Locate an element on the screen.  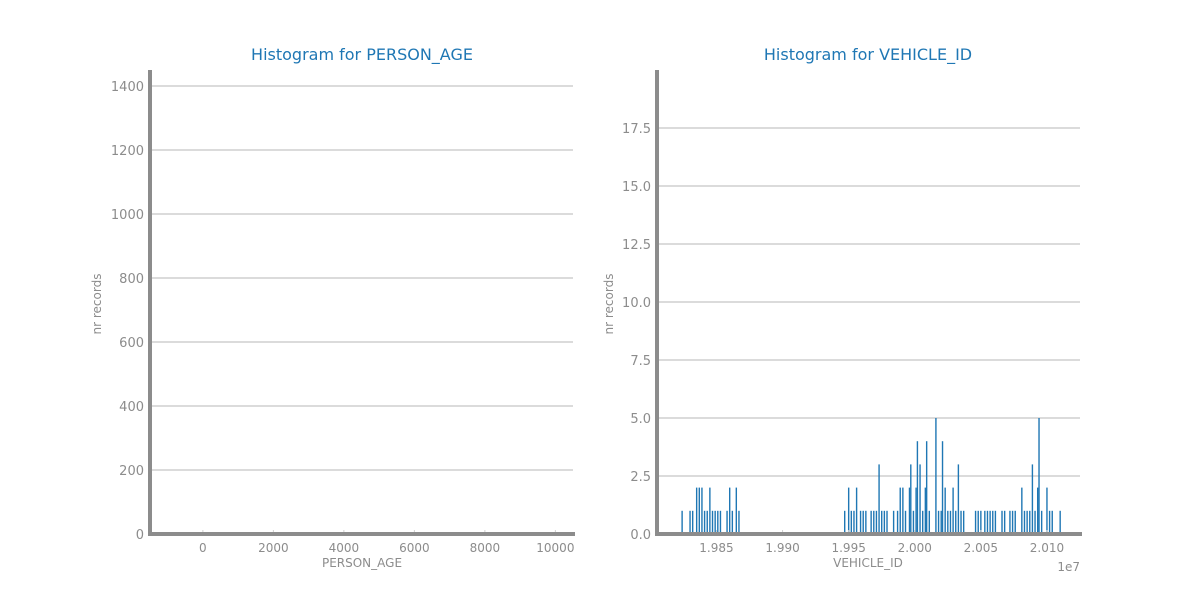
bars is located at coordinates (871, 476).